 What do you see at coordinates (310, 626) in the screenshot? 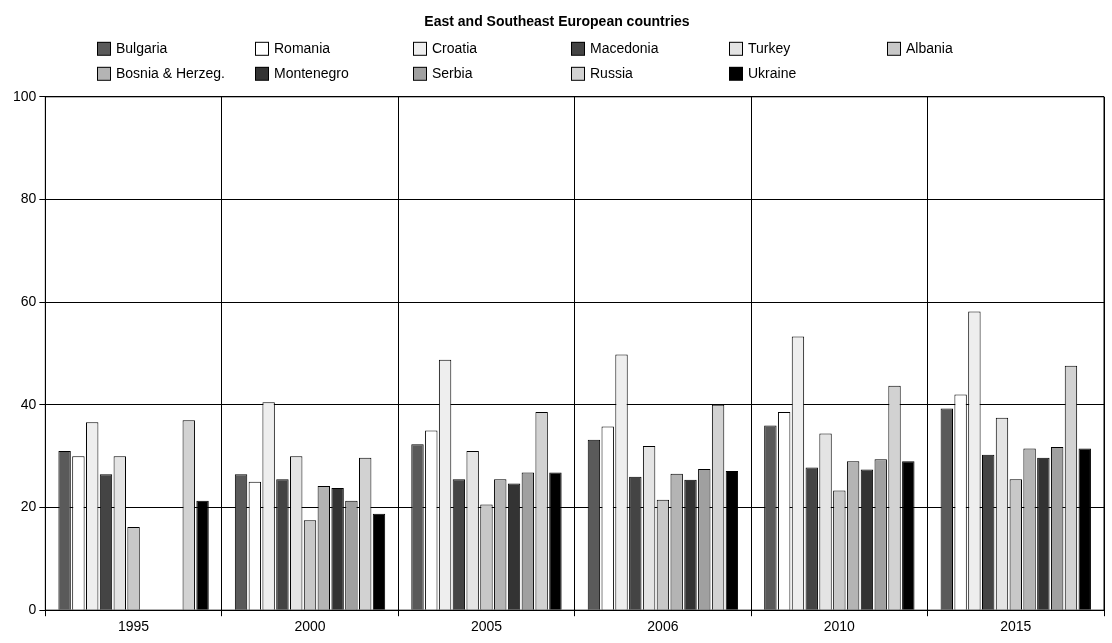
I see `x-tick-label: 2000` at bounding box center [310, 626].